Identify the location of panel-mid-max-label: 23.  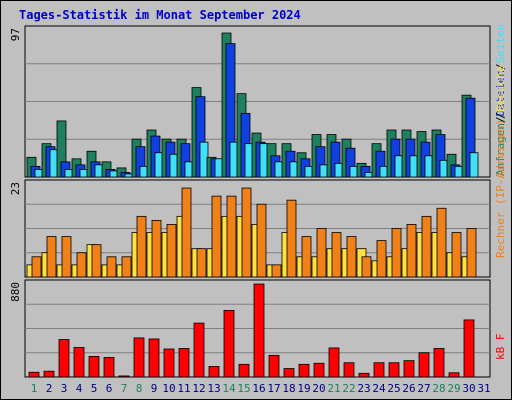
(15, 188).